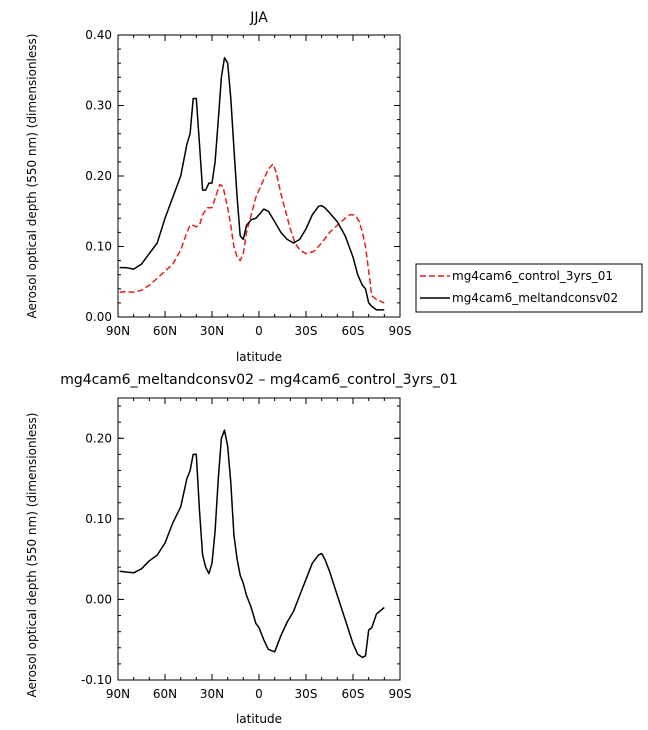 The width and height of the screenshot is (648, 730). What do you see at coordinates (259, 357) in the screenshot?
I see `top-chart-x-axis-label: latitude` at bounding box center [259, 357].